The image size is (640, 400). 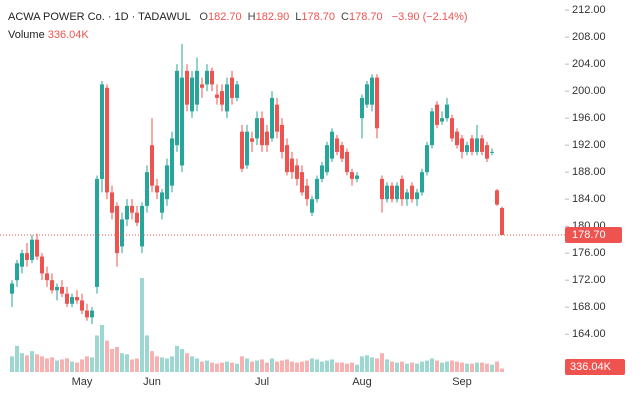 What do you see at coordinates (589, 235) in the screenshot?
I see `last-price-label: 178.70` at bounding box center [589, 235].